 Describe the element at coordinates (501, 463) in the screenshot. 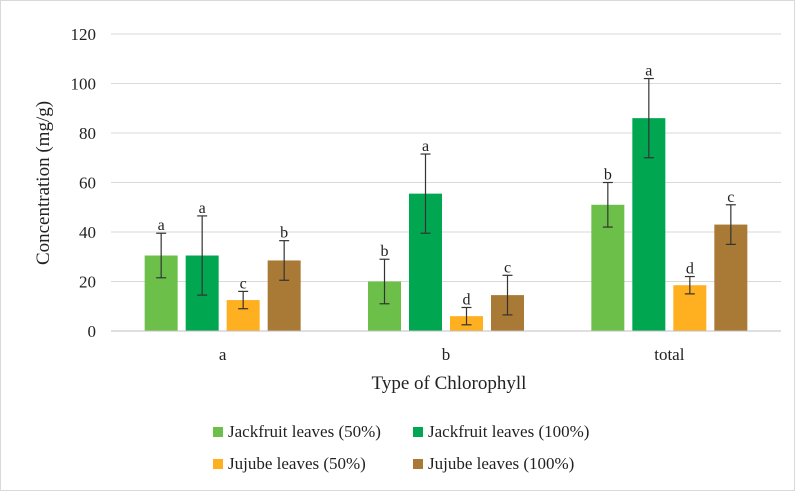

I see `legend-label: Jujube leaves (100%)` at that location.